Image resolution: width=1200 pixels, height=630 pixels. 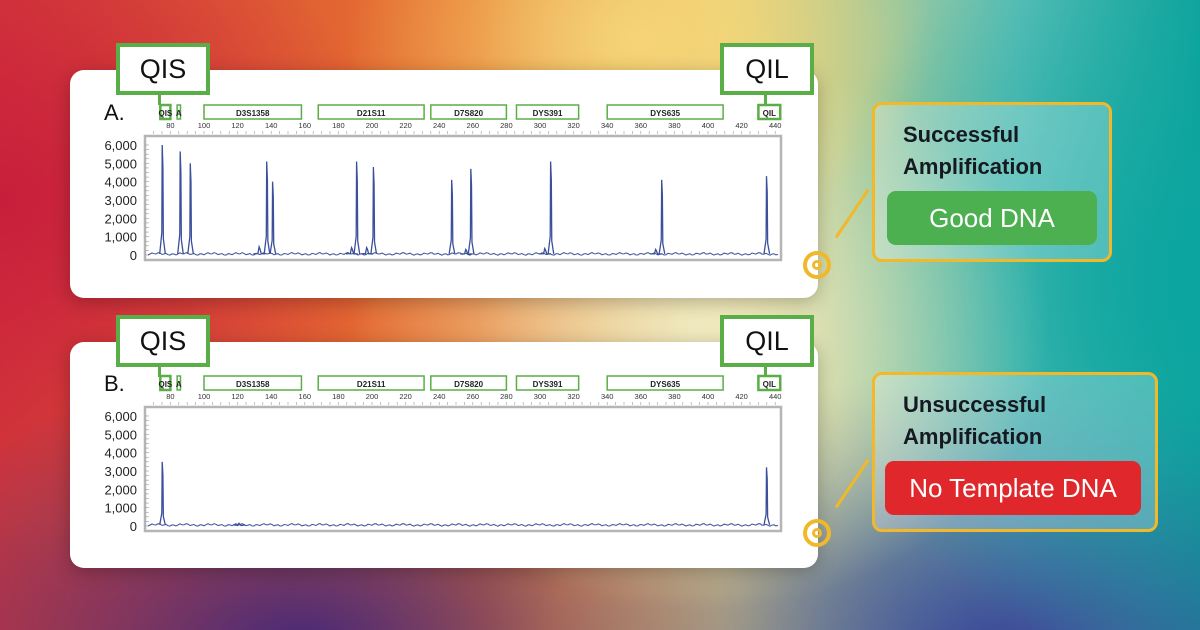 I want to click on panel-a-qil-stem, so click(x=765, y=100).